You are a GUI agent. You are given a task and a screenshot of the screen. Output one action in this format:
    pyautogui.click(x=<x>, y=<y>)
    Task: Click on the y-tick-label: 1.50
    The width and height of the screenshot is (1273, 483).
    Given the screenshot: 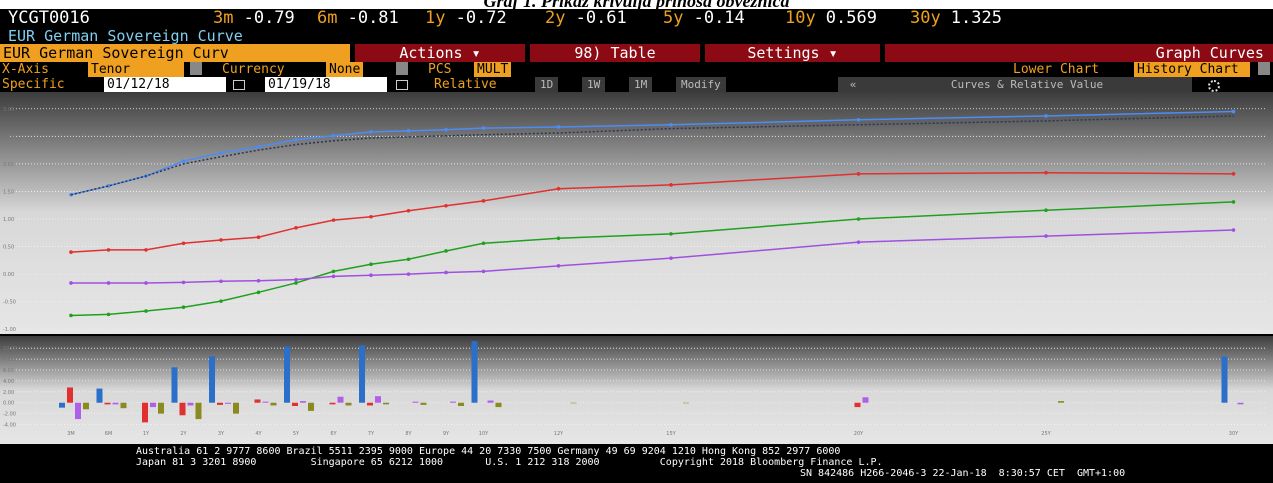 What is the action you would take?
    pyautogui.click(x=8, y=192)
    